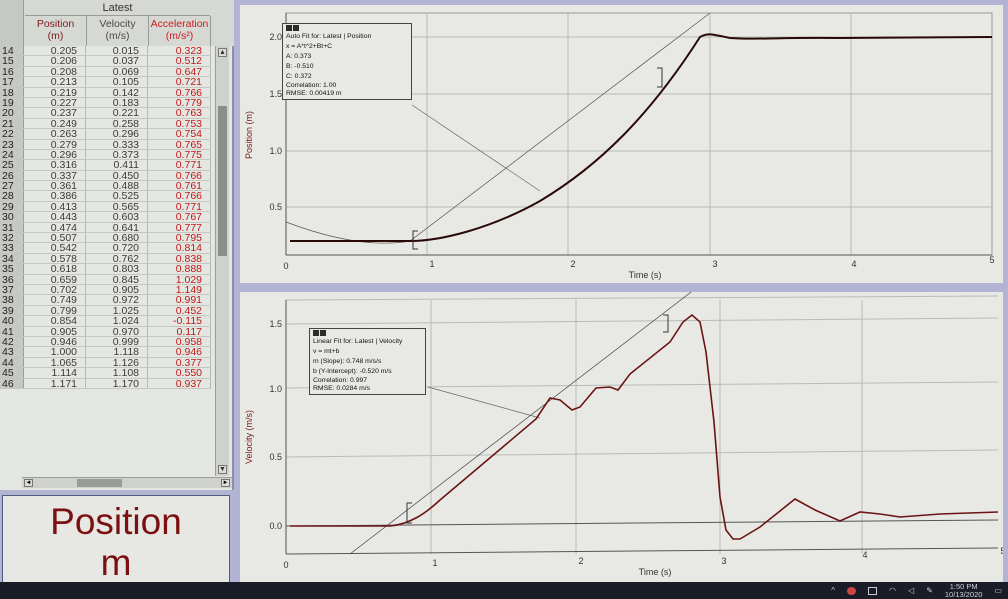  I want to click on cell-velocity: 0.905, so click(117, 290).